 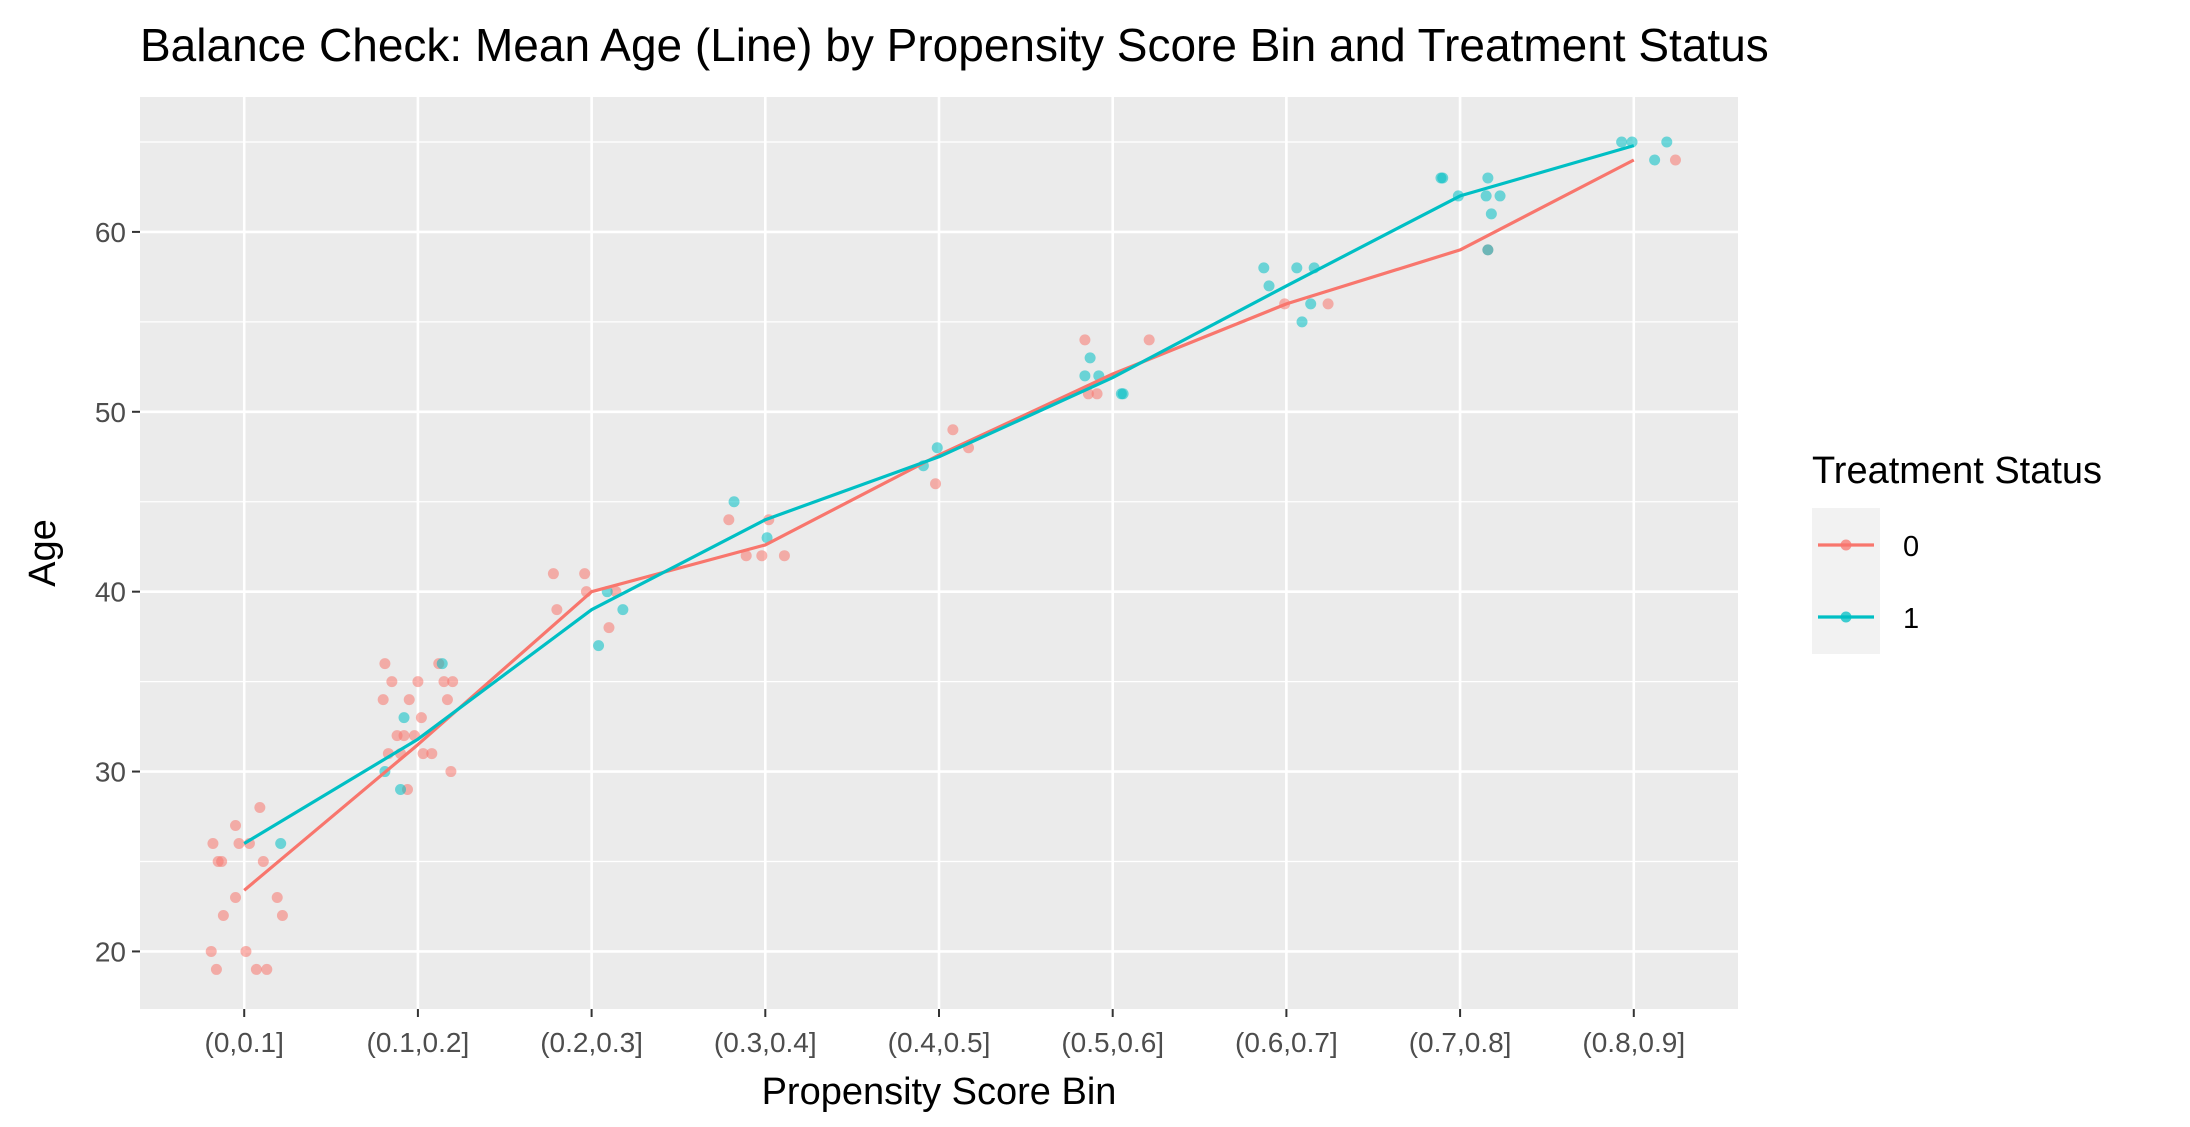 What do you see at coordinates (110, 412) in the screenshot?
I see `y-tick-label: 50` at bounding box center [110, 412].